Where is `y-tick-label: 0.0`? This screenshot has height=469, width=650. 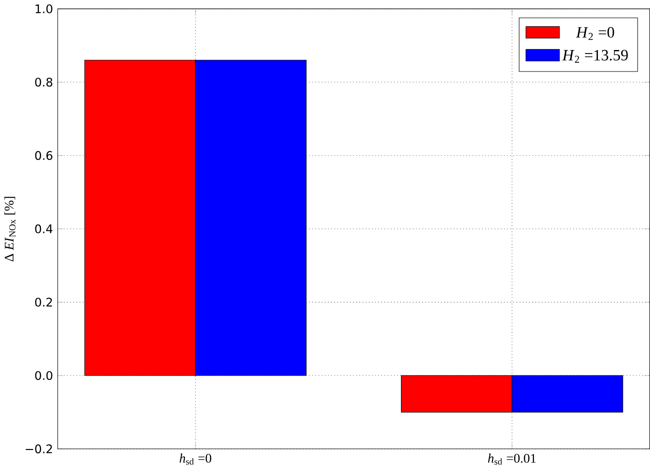 y-tick-label: 0.0 is located at coordinates (43, 375).